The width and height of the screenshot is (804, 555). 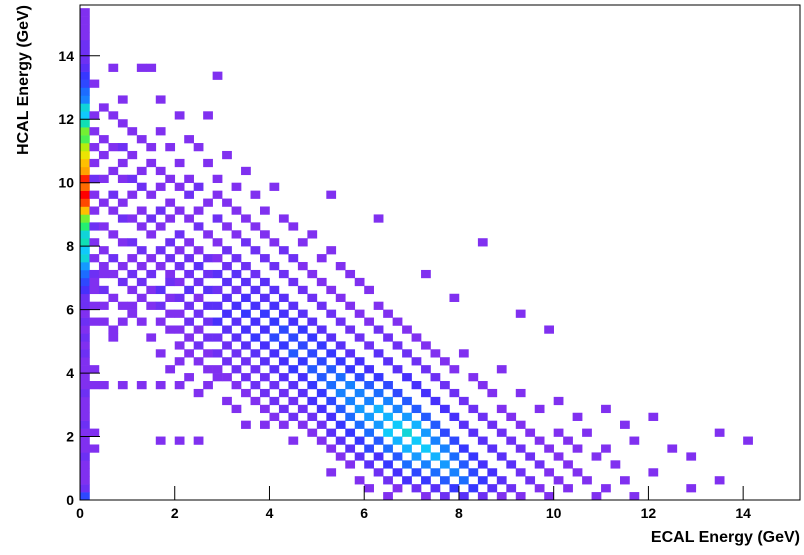 I want to click on y-tick-label: 14, so click(x=66, y=56).